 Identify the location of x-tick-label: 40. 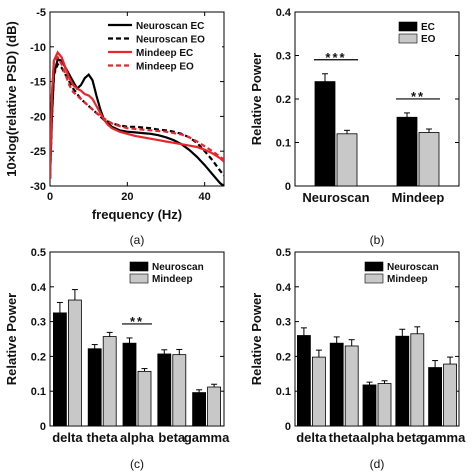
(205, 197).